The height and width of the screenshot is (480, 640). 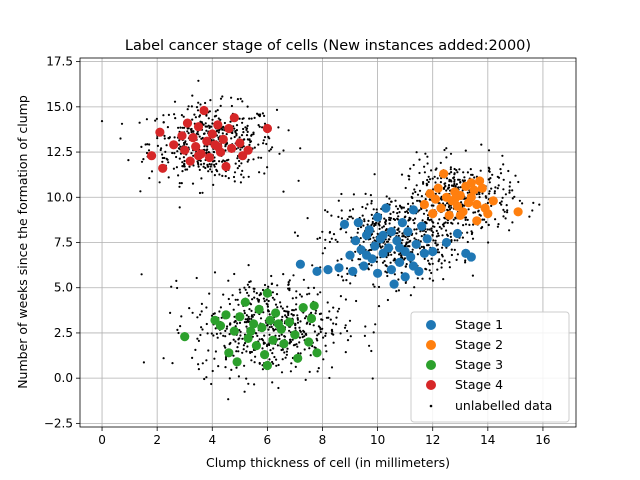 What do you see at coordinates (212, 440) in the screenshot?
I see `x-tick-label: 4` at bounding box center [212, 440].